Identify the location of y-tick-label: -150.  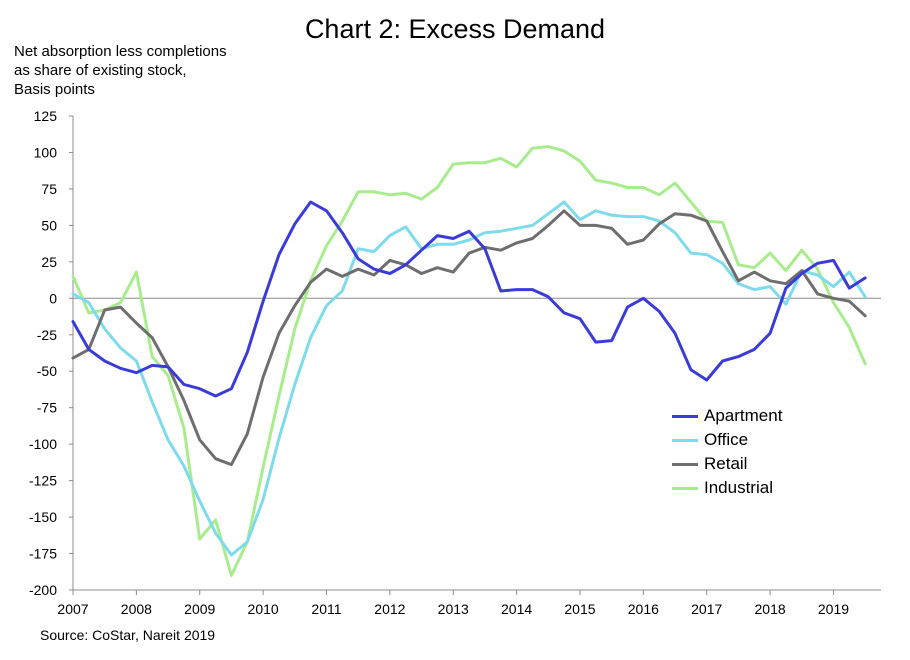
(43, 517).